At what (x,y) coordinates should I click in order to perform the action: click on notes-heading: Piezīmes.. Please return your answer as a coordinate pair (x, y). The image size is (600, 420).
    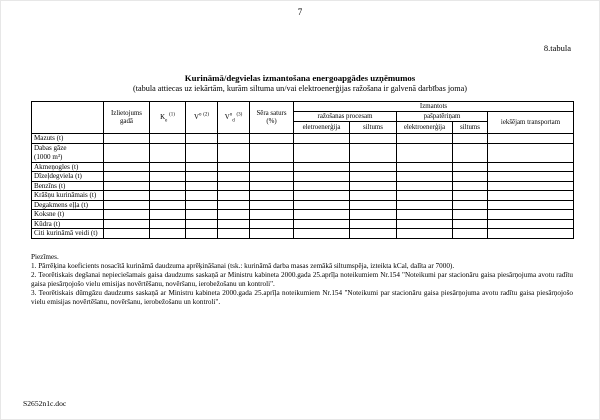
    Looking at the image, I should click on (45, 257).